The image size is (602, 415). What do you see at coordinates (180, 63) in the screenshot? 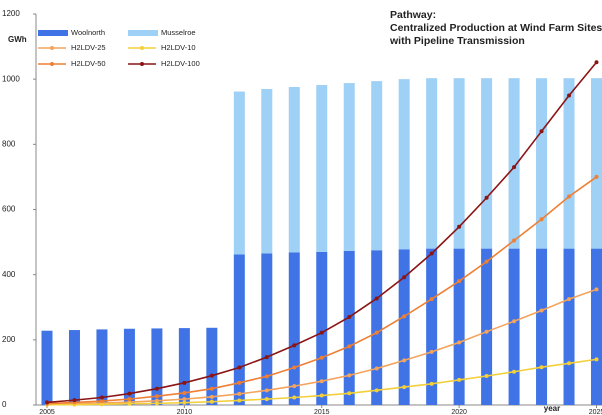
I see `legend-label: H2LDV-100` at bounding box center [180, 63].